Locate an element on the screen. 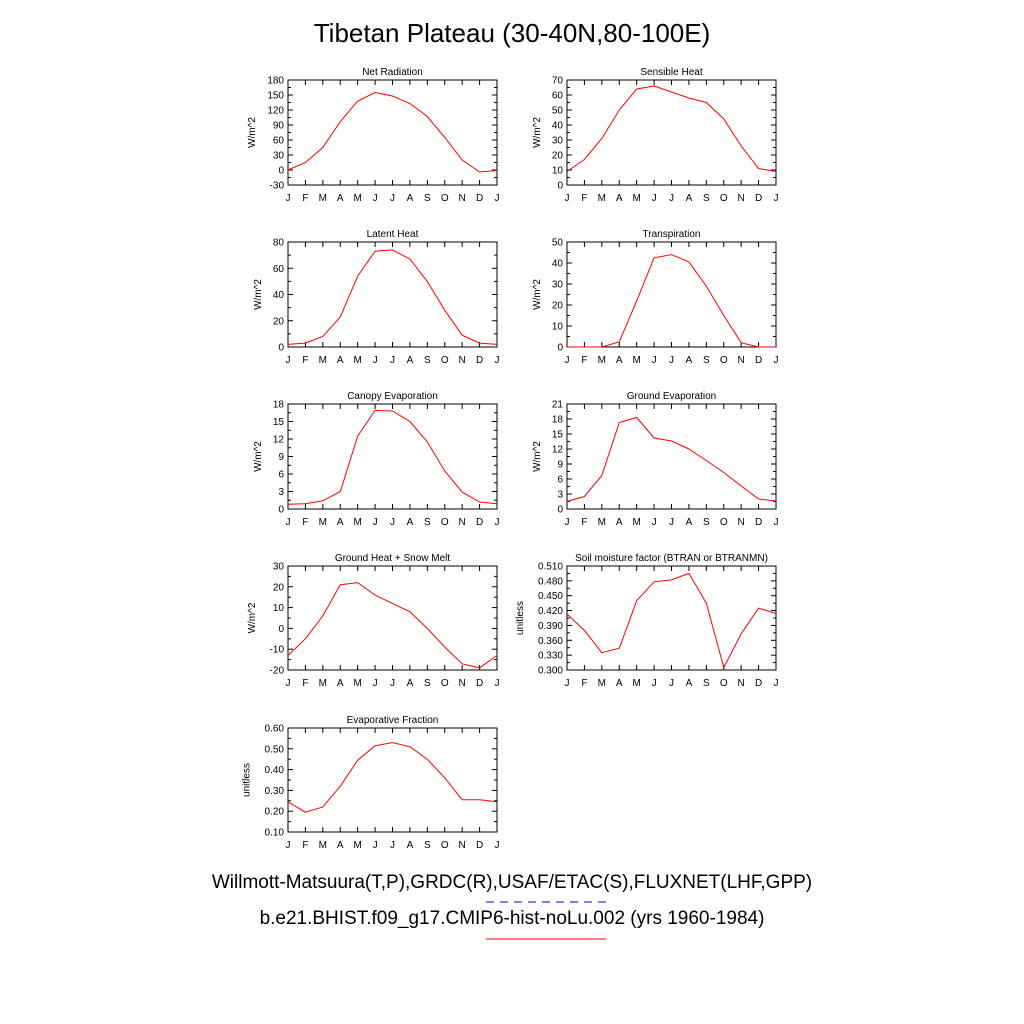  y-tick-label: 0.40 is located at coordinates (275, 770).